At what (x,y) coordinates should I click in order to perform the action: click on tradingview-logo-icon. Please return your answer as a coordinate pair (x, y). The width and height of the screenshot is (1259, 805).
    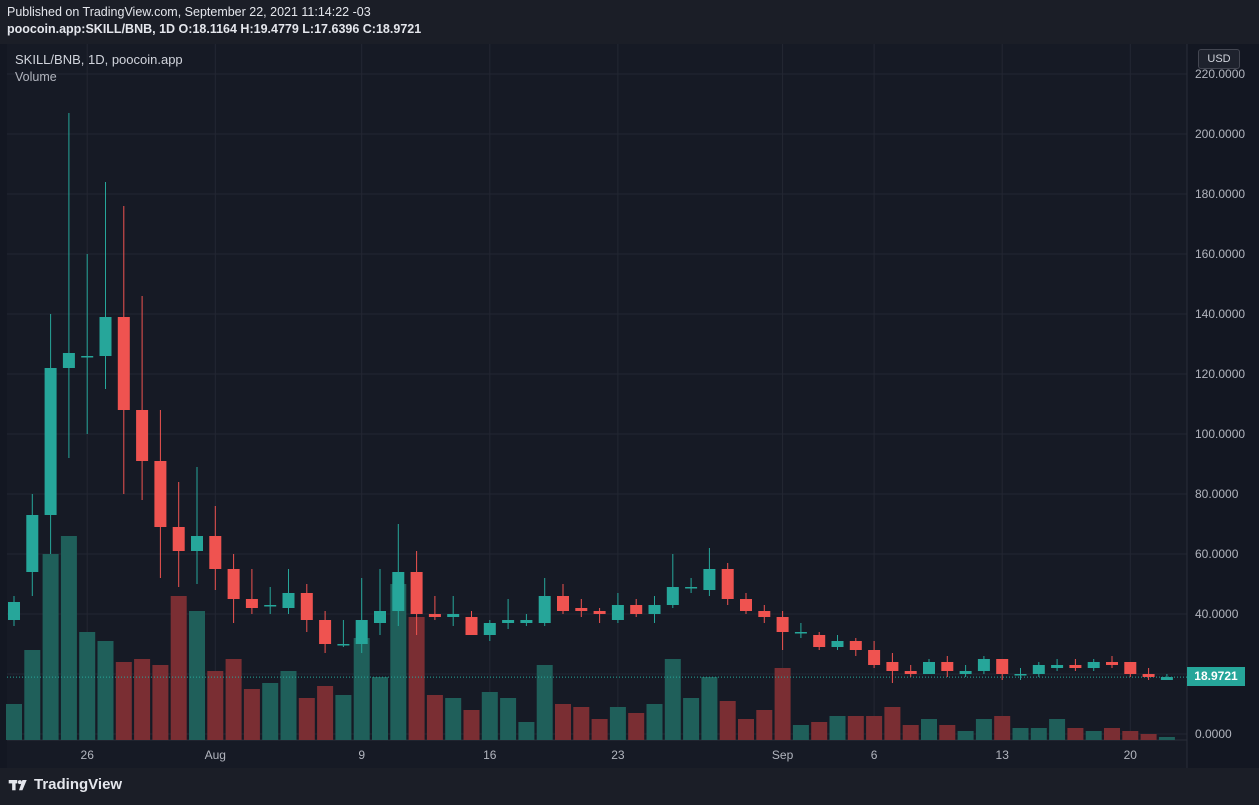
    Looking at the image, I should click on (17, 785).